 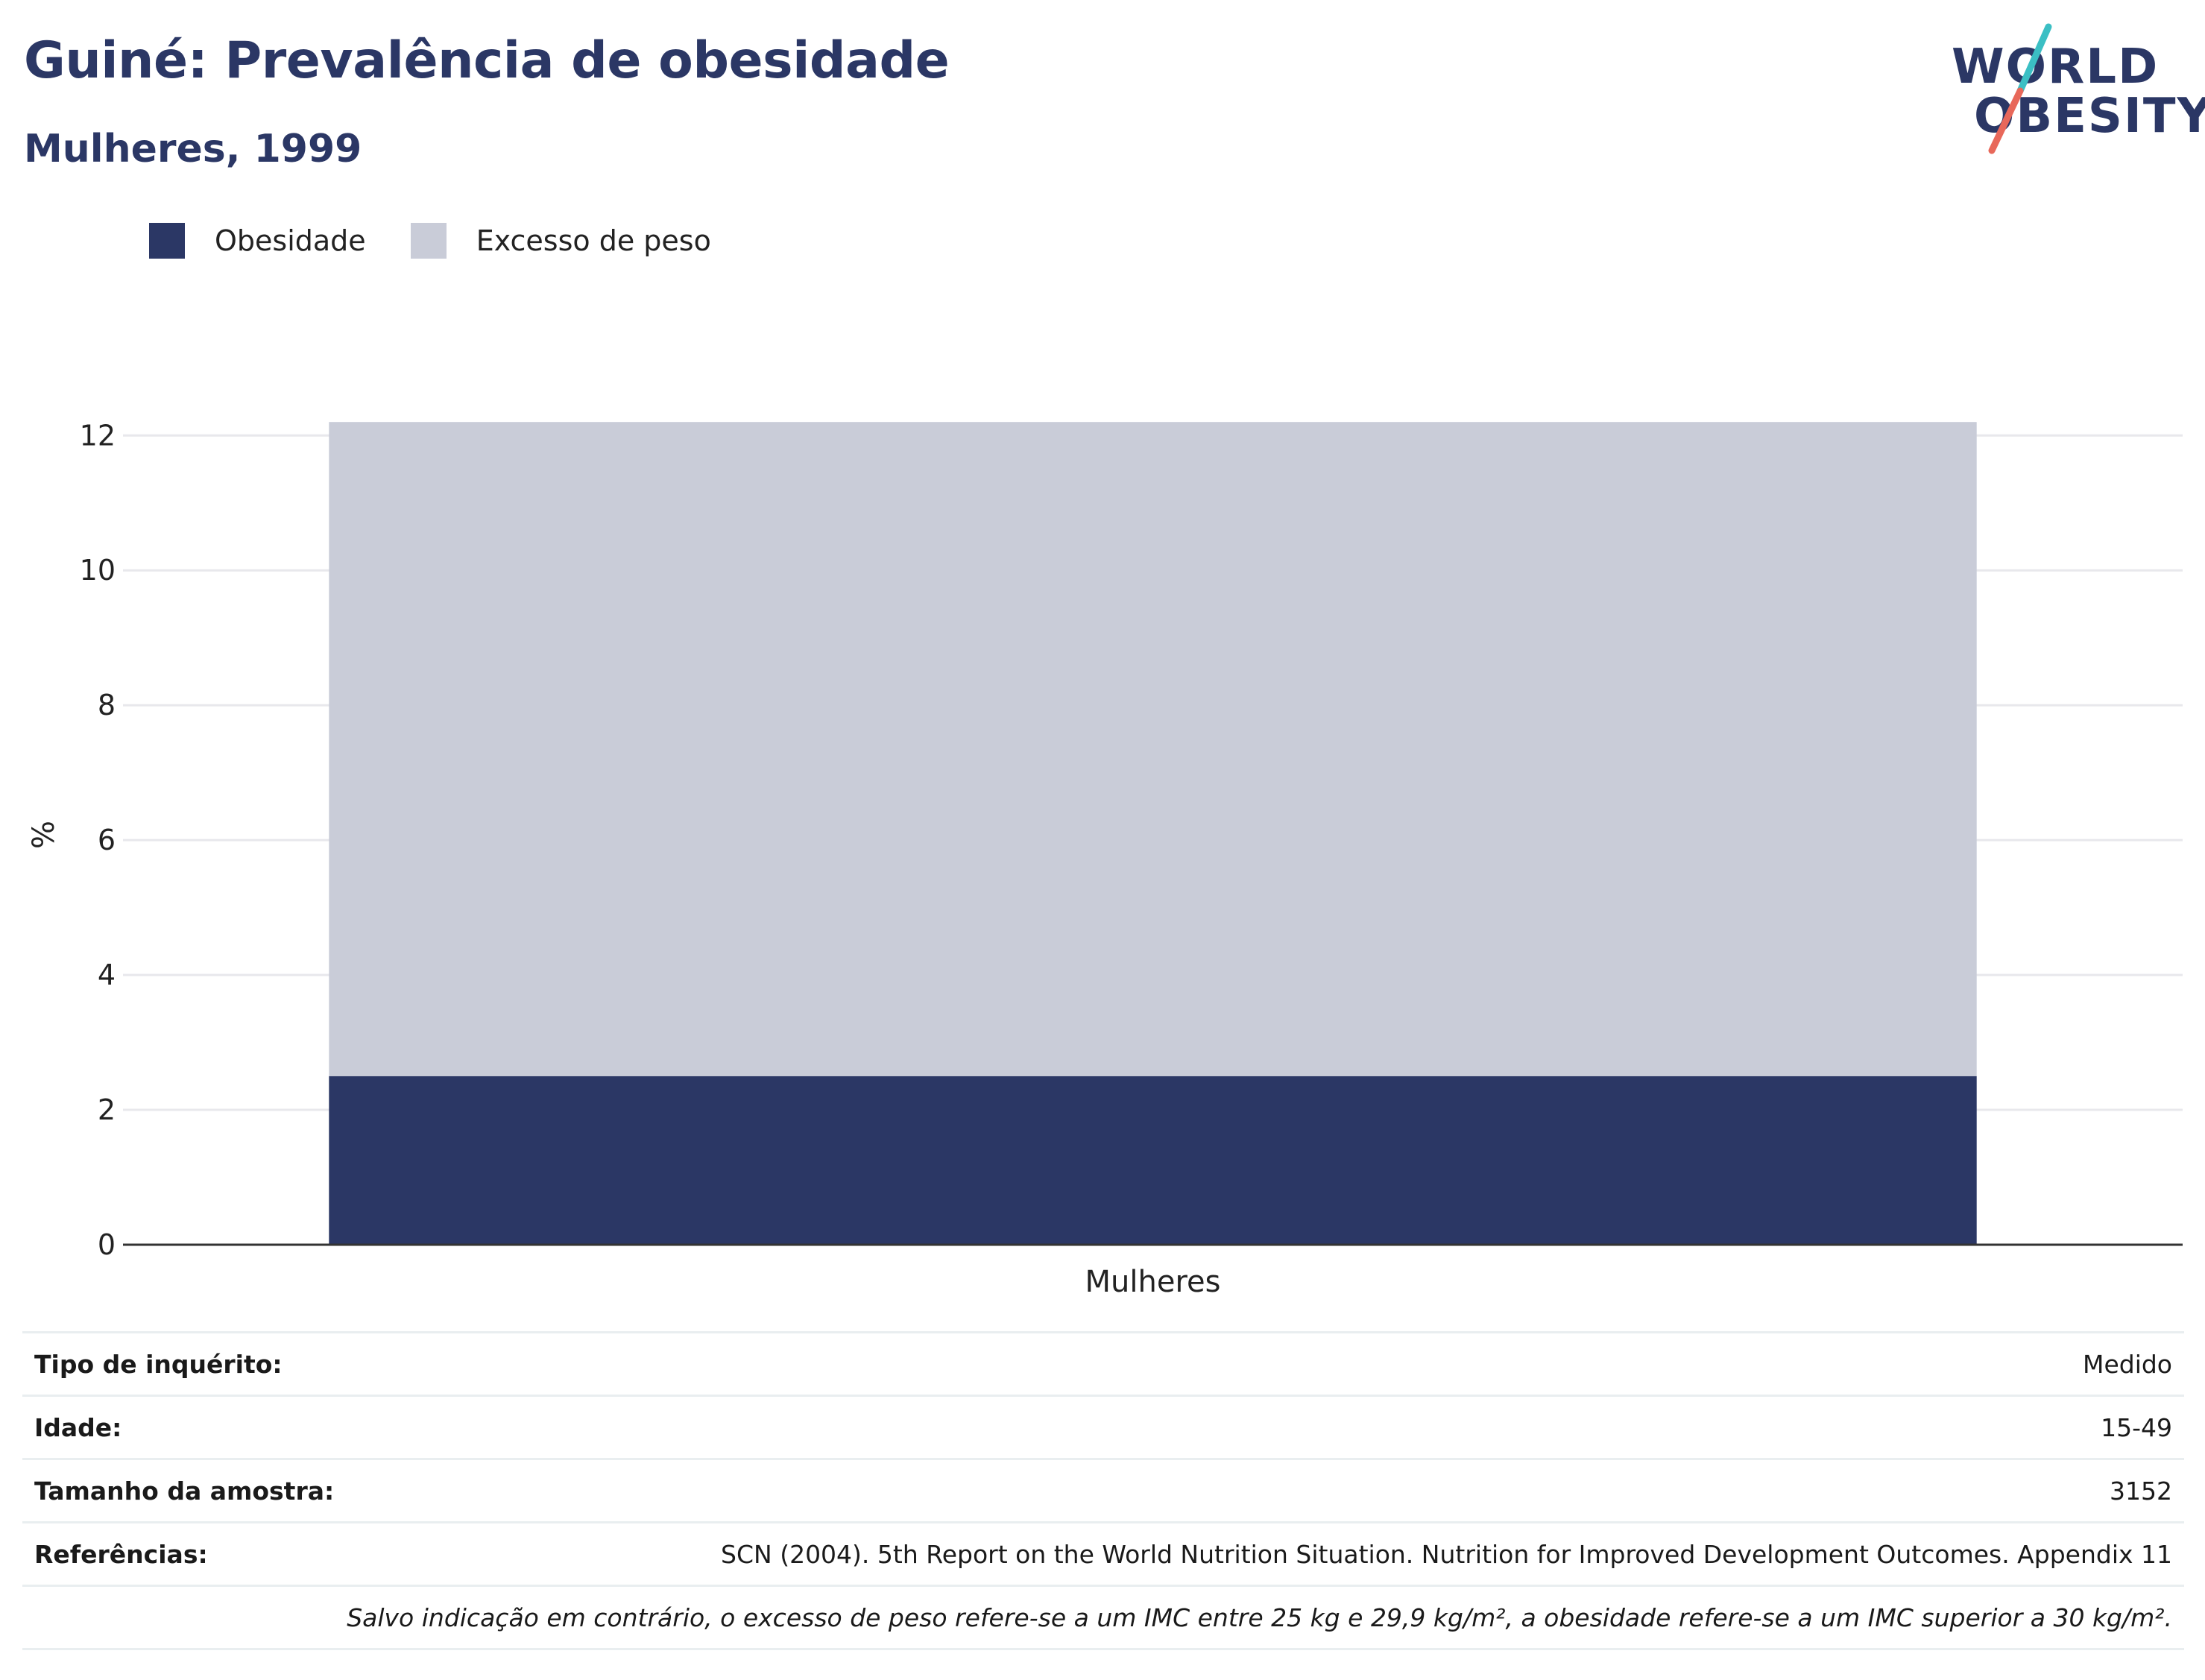 What do you see at coordinates (158, 1364) in the screenshot?
I see `info-key: Tipo de inquérito:` at bounding box center [158, 1364].